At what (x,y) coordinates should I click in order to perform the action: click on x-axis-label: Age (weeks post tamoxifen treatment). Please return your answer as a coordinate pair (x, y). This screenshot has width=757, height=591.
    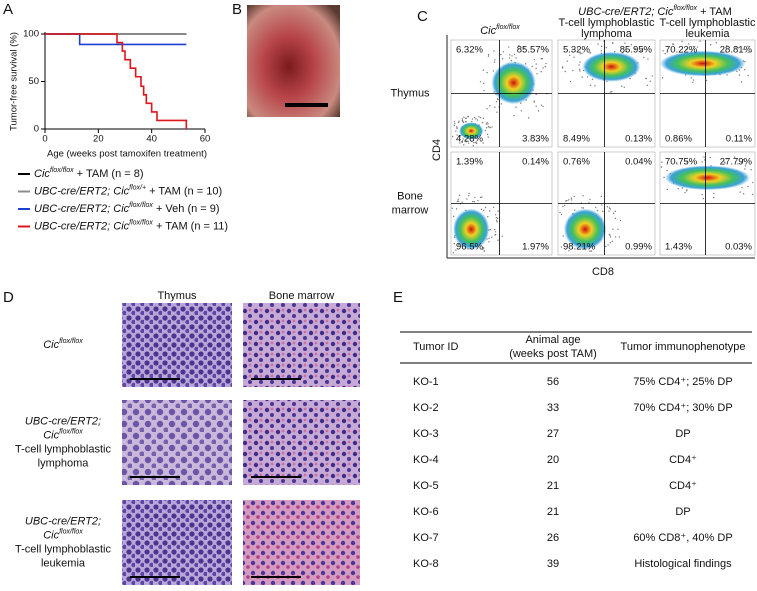
    Looking at the image, I should click on (127, 154).